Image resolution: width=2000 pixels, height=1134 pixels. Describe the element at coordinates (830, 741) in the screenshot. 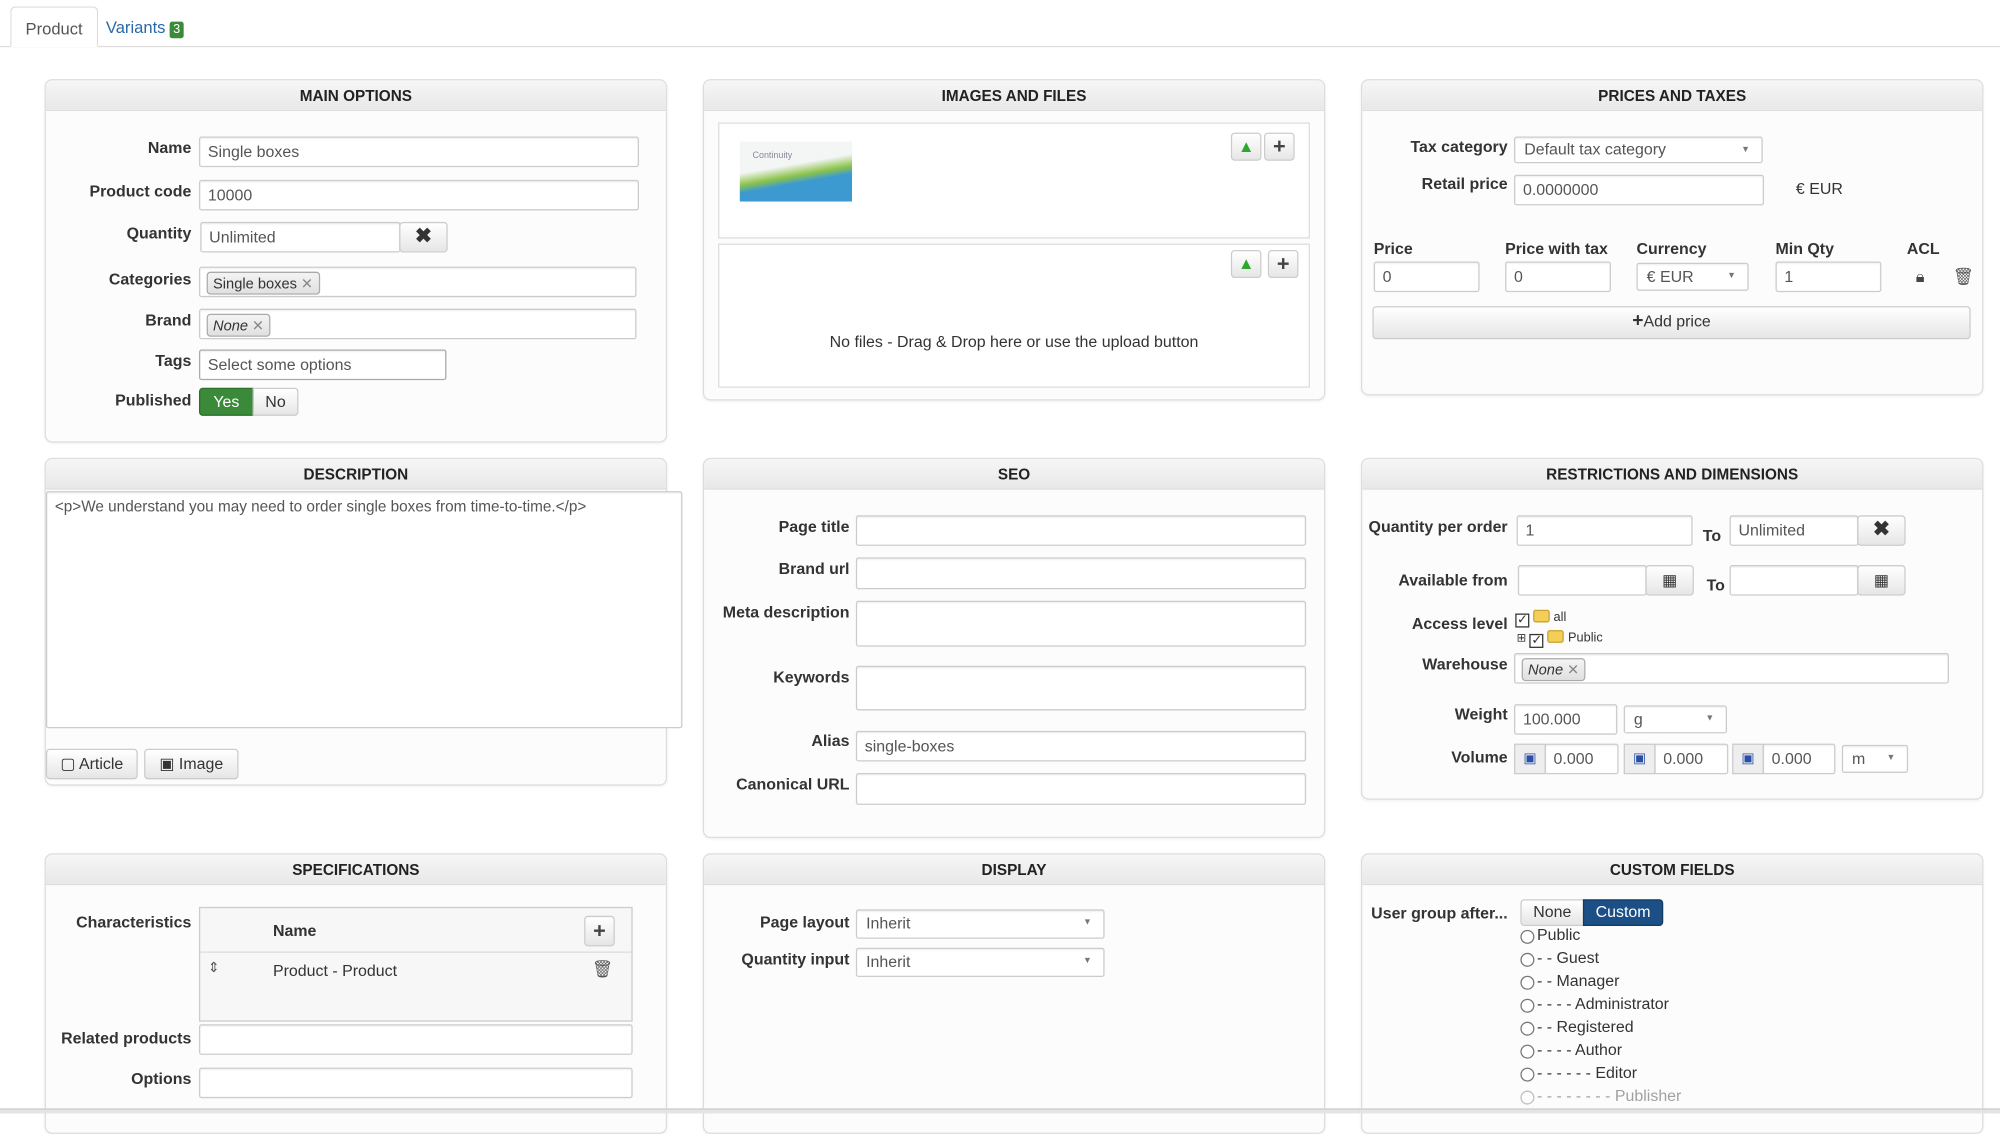

I see `alias-label: Alias` at that location.